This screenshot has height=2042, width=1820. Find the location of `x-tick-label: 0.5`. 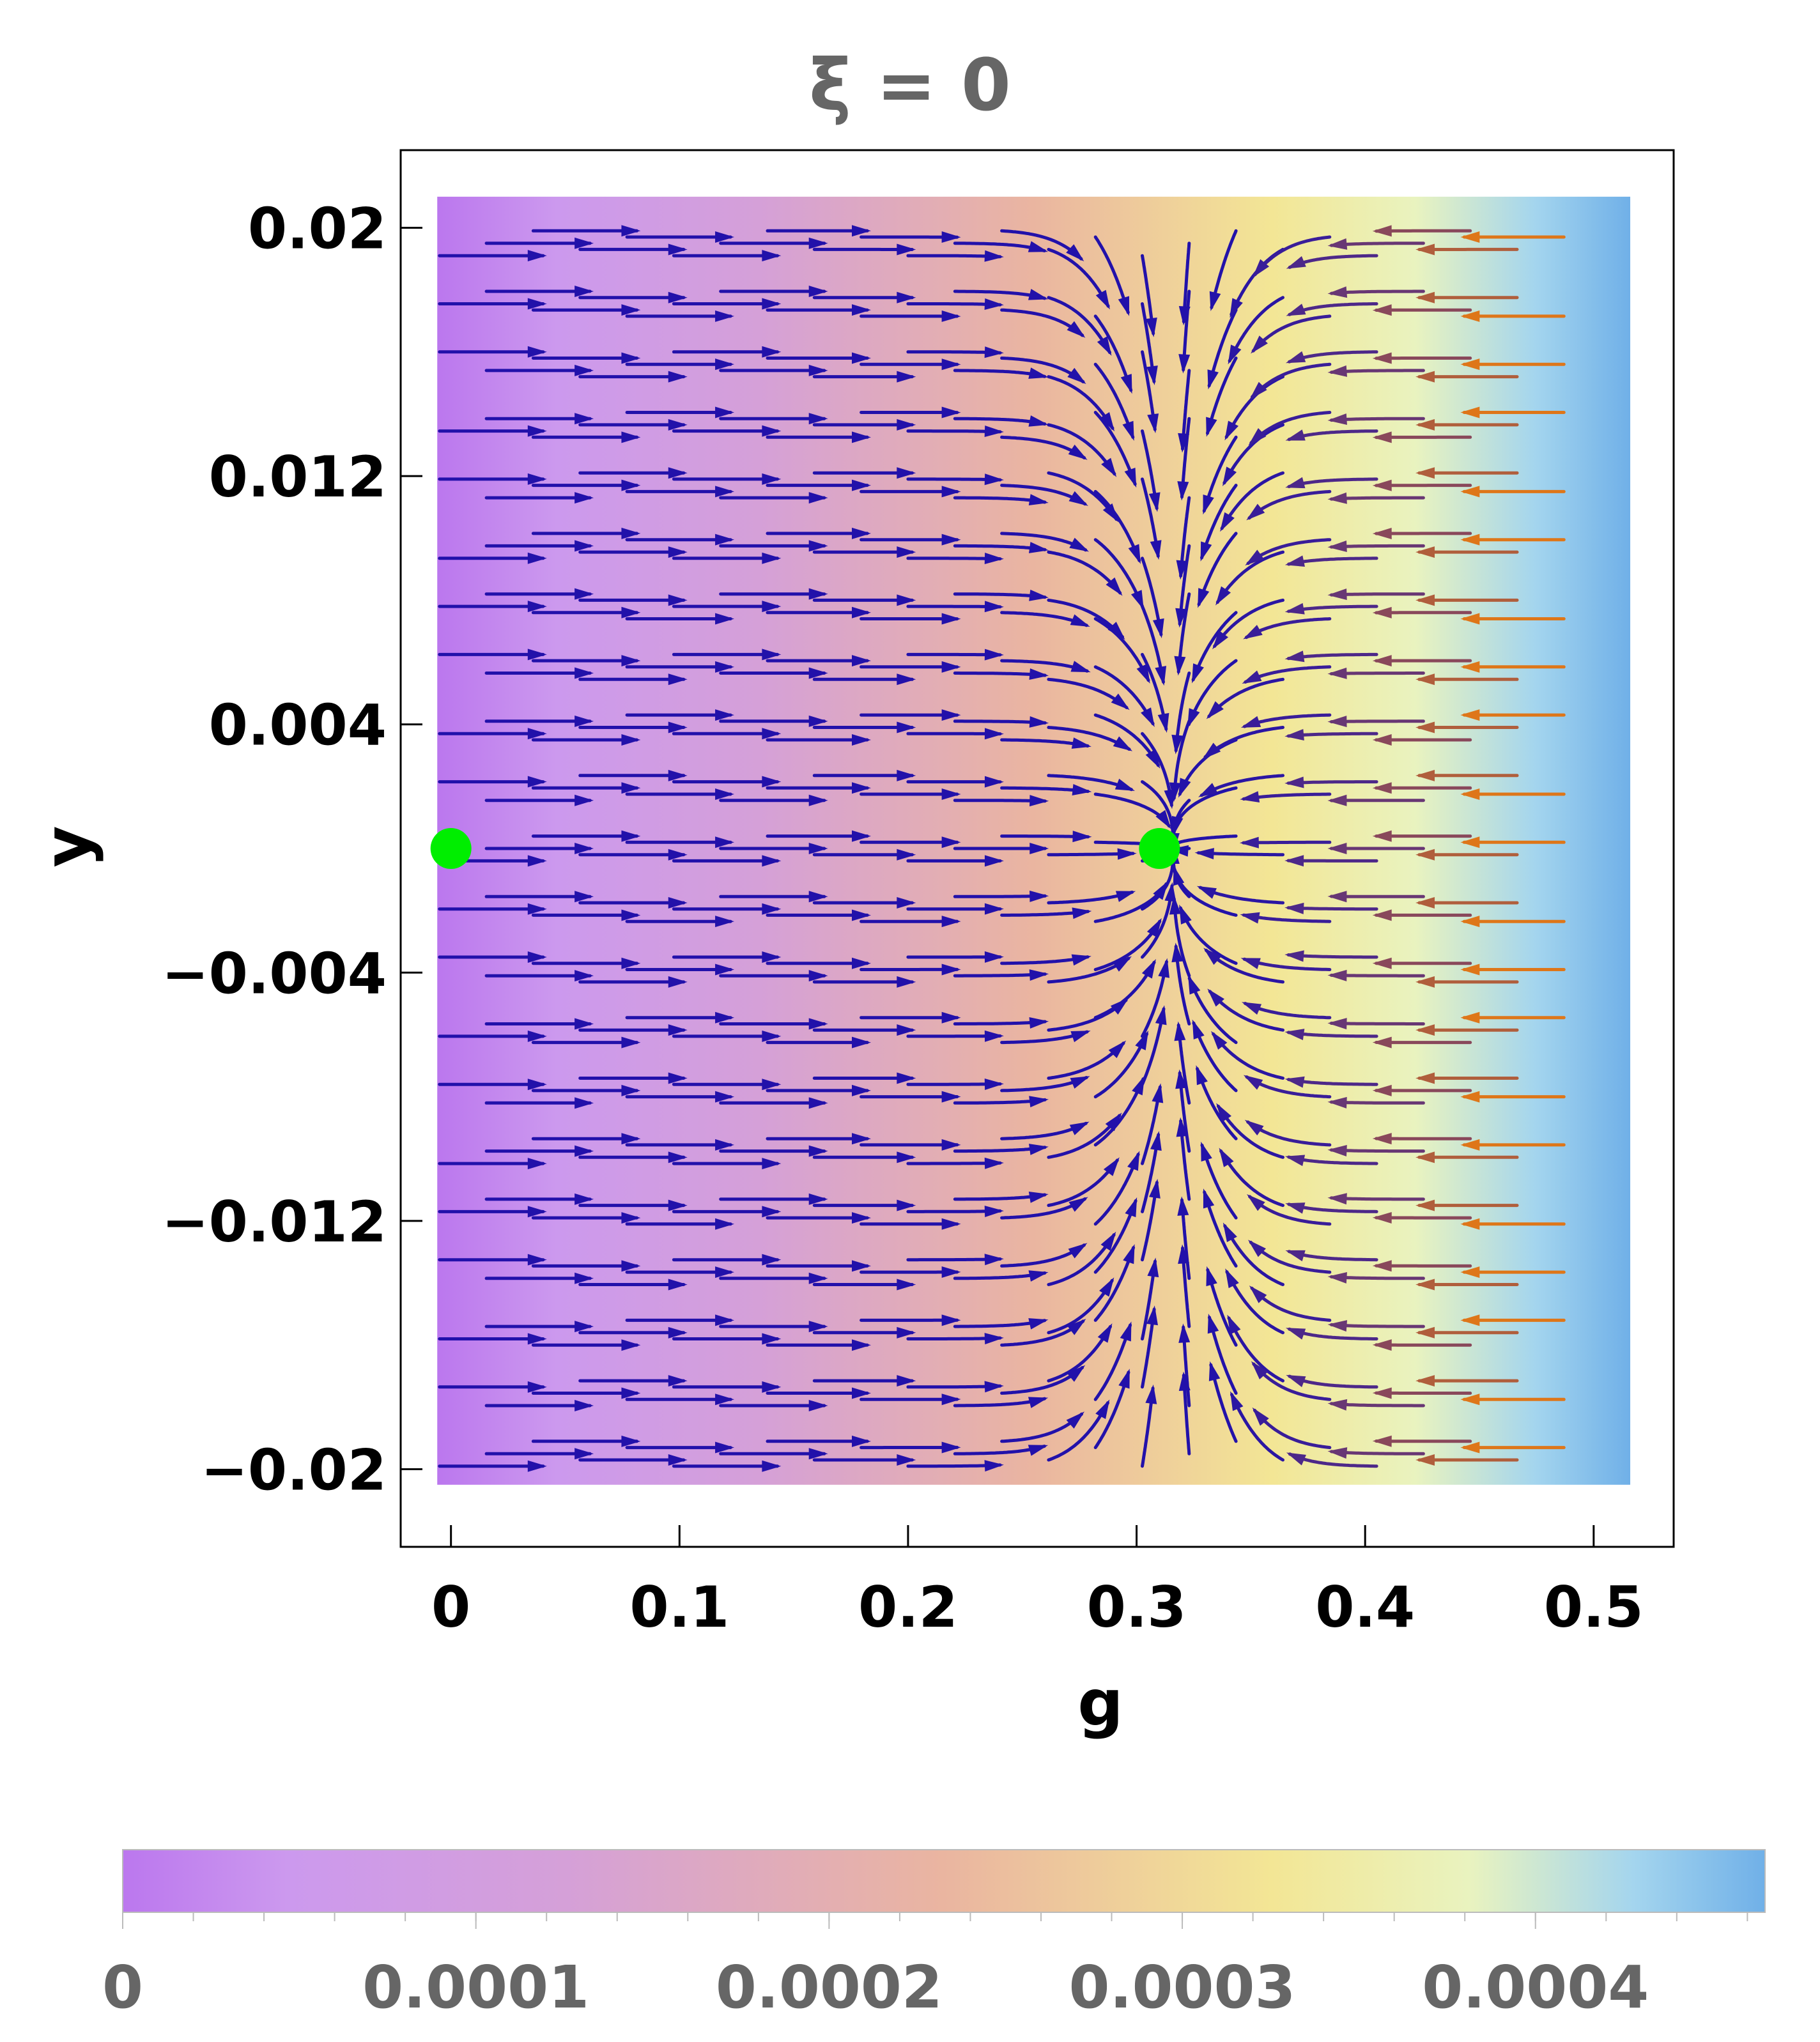

x-tick-label: 0.5 is located at coordinates (1594, 1607).